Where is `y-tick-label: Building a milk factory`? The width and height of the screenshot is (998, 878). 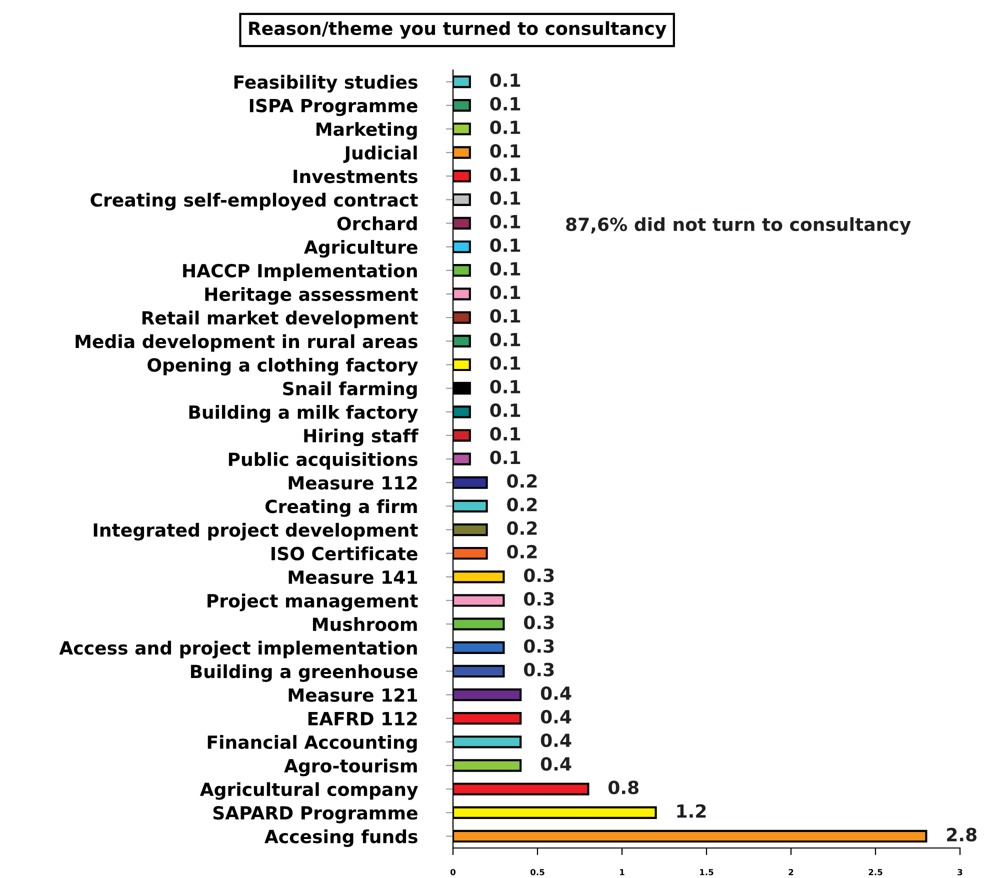
y-tick-label: Building a milk factory is located at coordinates (303, 413).